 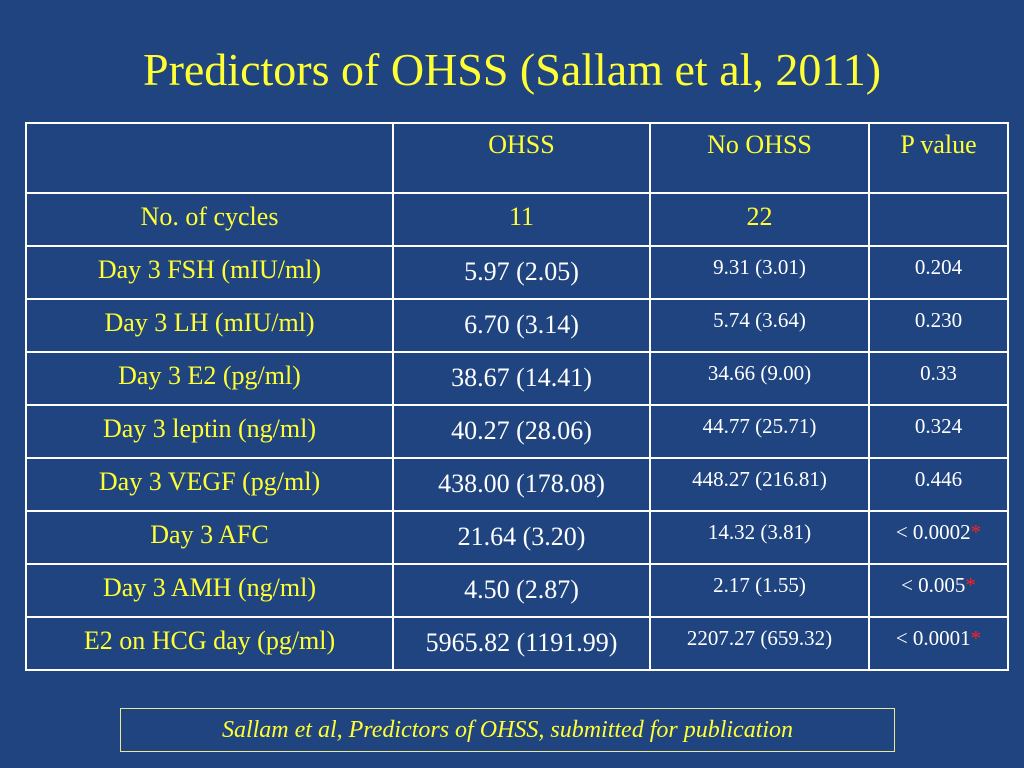 I want to click on row-label: E2 on HCG day (pg/ml), so click(x=209, y=643).